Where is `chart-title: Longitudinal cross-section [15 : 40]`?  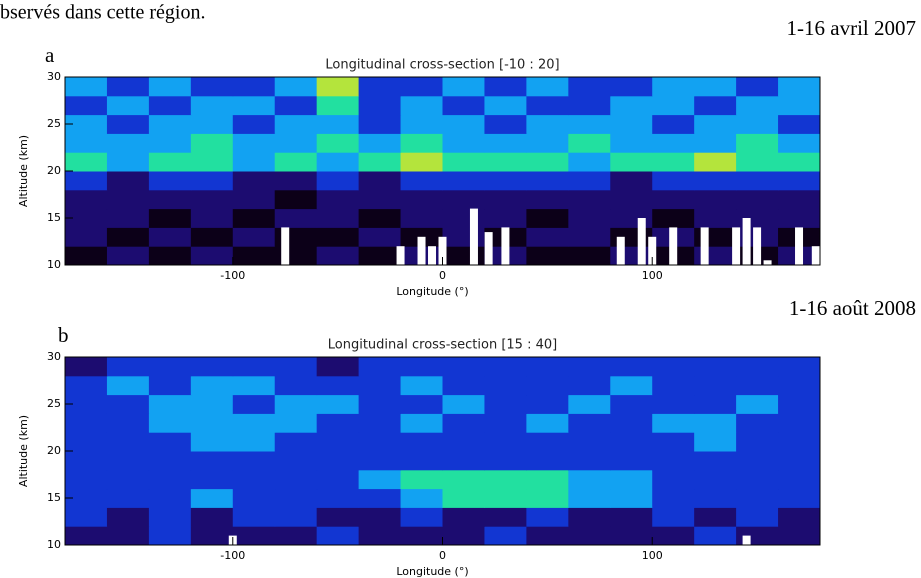 chart-title: Longitudinal cross-section [15 : 40] is located at coordinates (442, 345).